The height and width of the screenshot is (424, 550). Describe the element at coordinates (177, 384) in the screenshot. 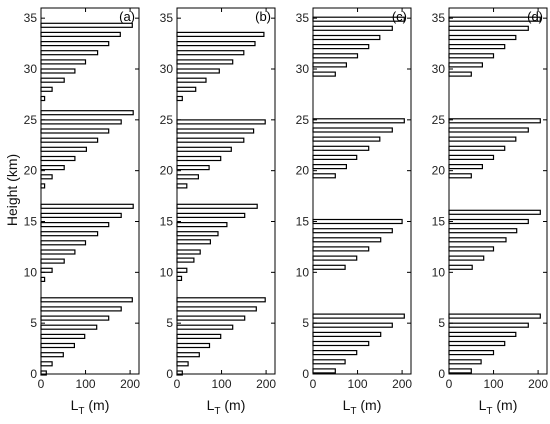

I see `x-tick-label: 0` at that location.